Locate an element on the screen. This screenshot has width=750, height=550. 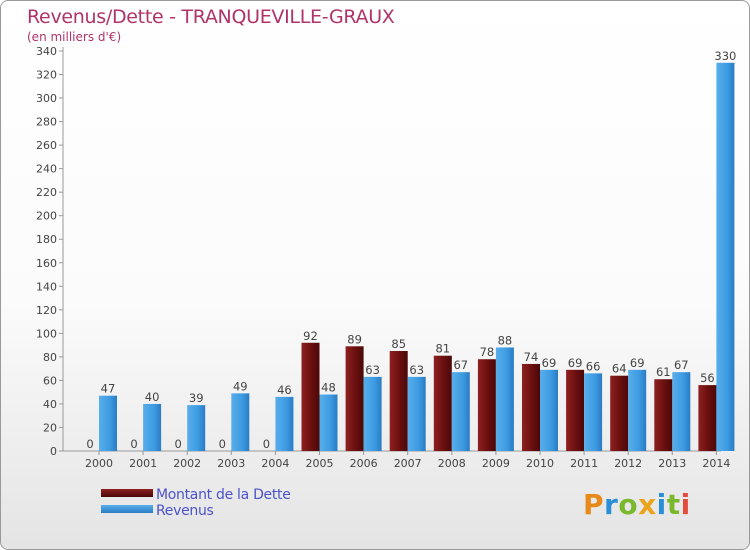
x-tick-label: 2007 is located at coordinates (408, 463).